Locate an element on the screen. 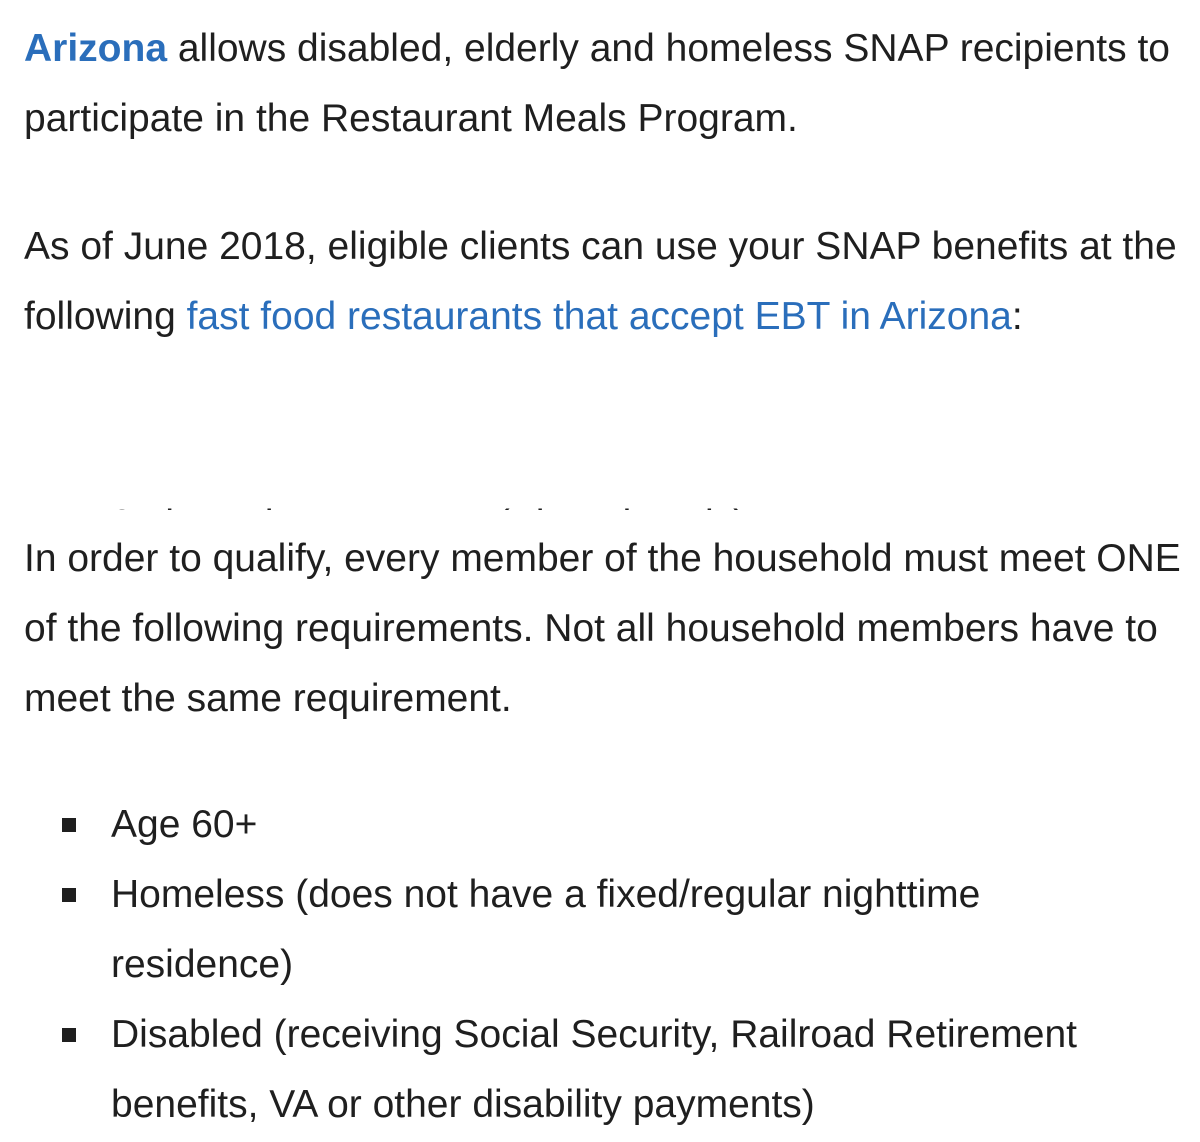 The image size is (1200, 1142). requirement-text: Age 60+ is located at coordinates (184, 824).